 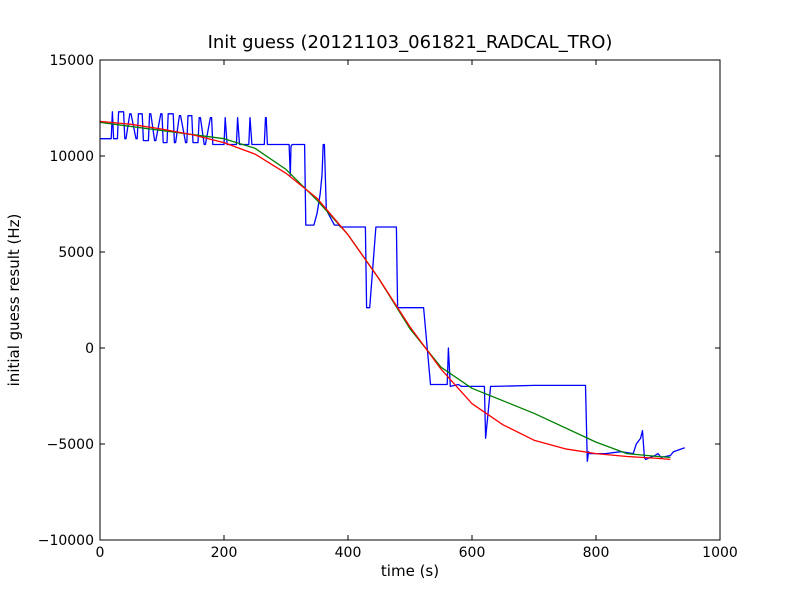 I want to click on x-tick-label: 600, so click(x=472, y=553).